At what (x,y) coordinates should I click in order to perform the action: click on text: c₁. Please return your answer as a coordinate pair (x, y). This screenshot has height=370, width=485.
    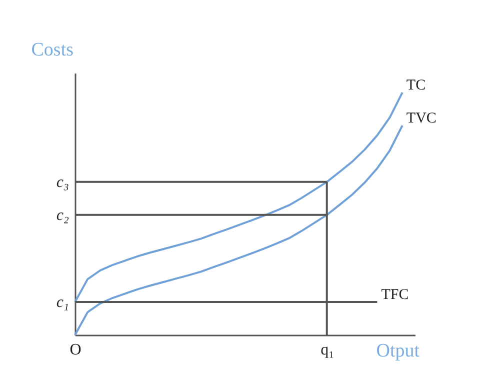
    Looking at the image, I should click on (62, 303).